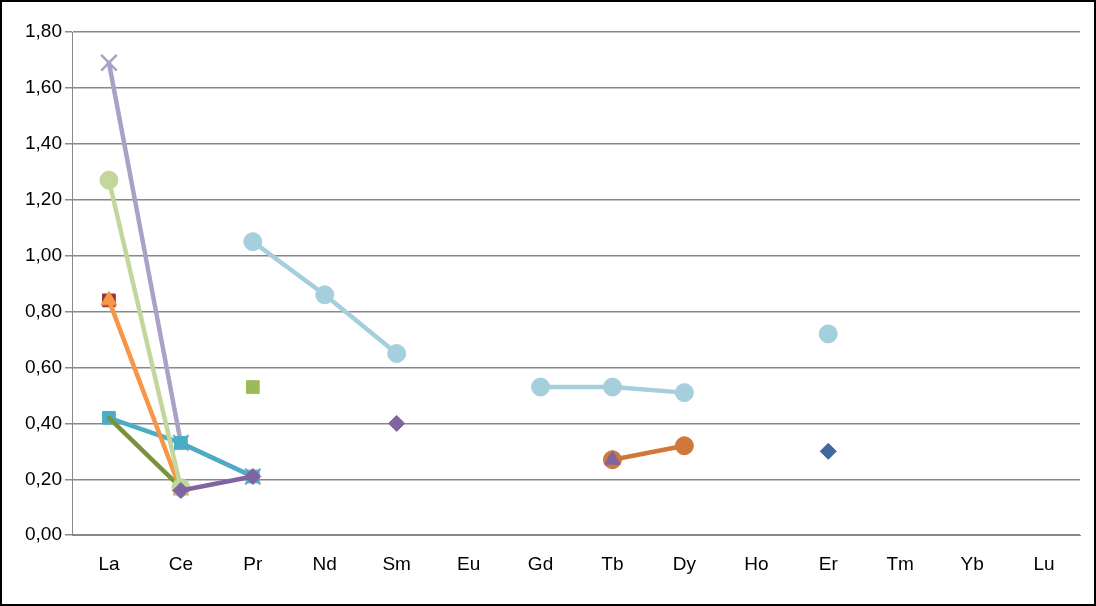  What do you see at coordinates (43, 143) in the screenshot?
I see `y-tick-label: 1,40` at bounding box center [43, 143].